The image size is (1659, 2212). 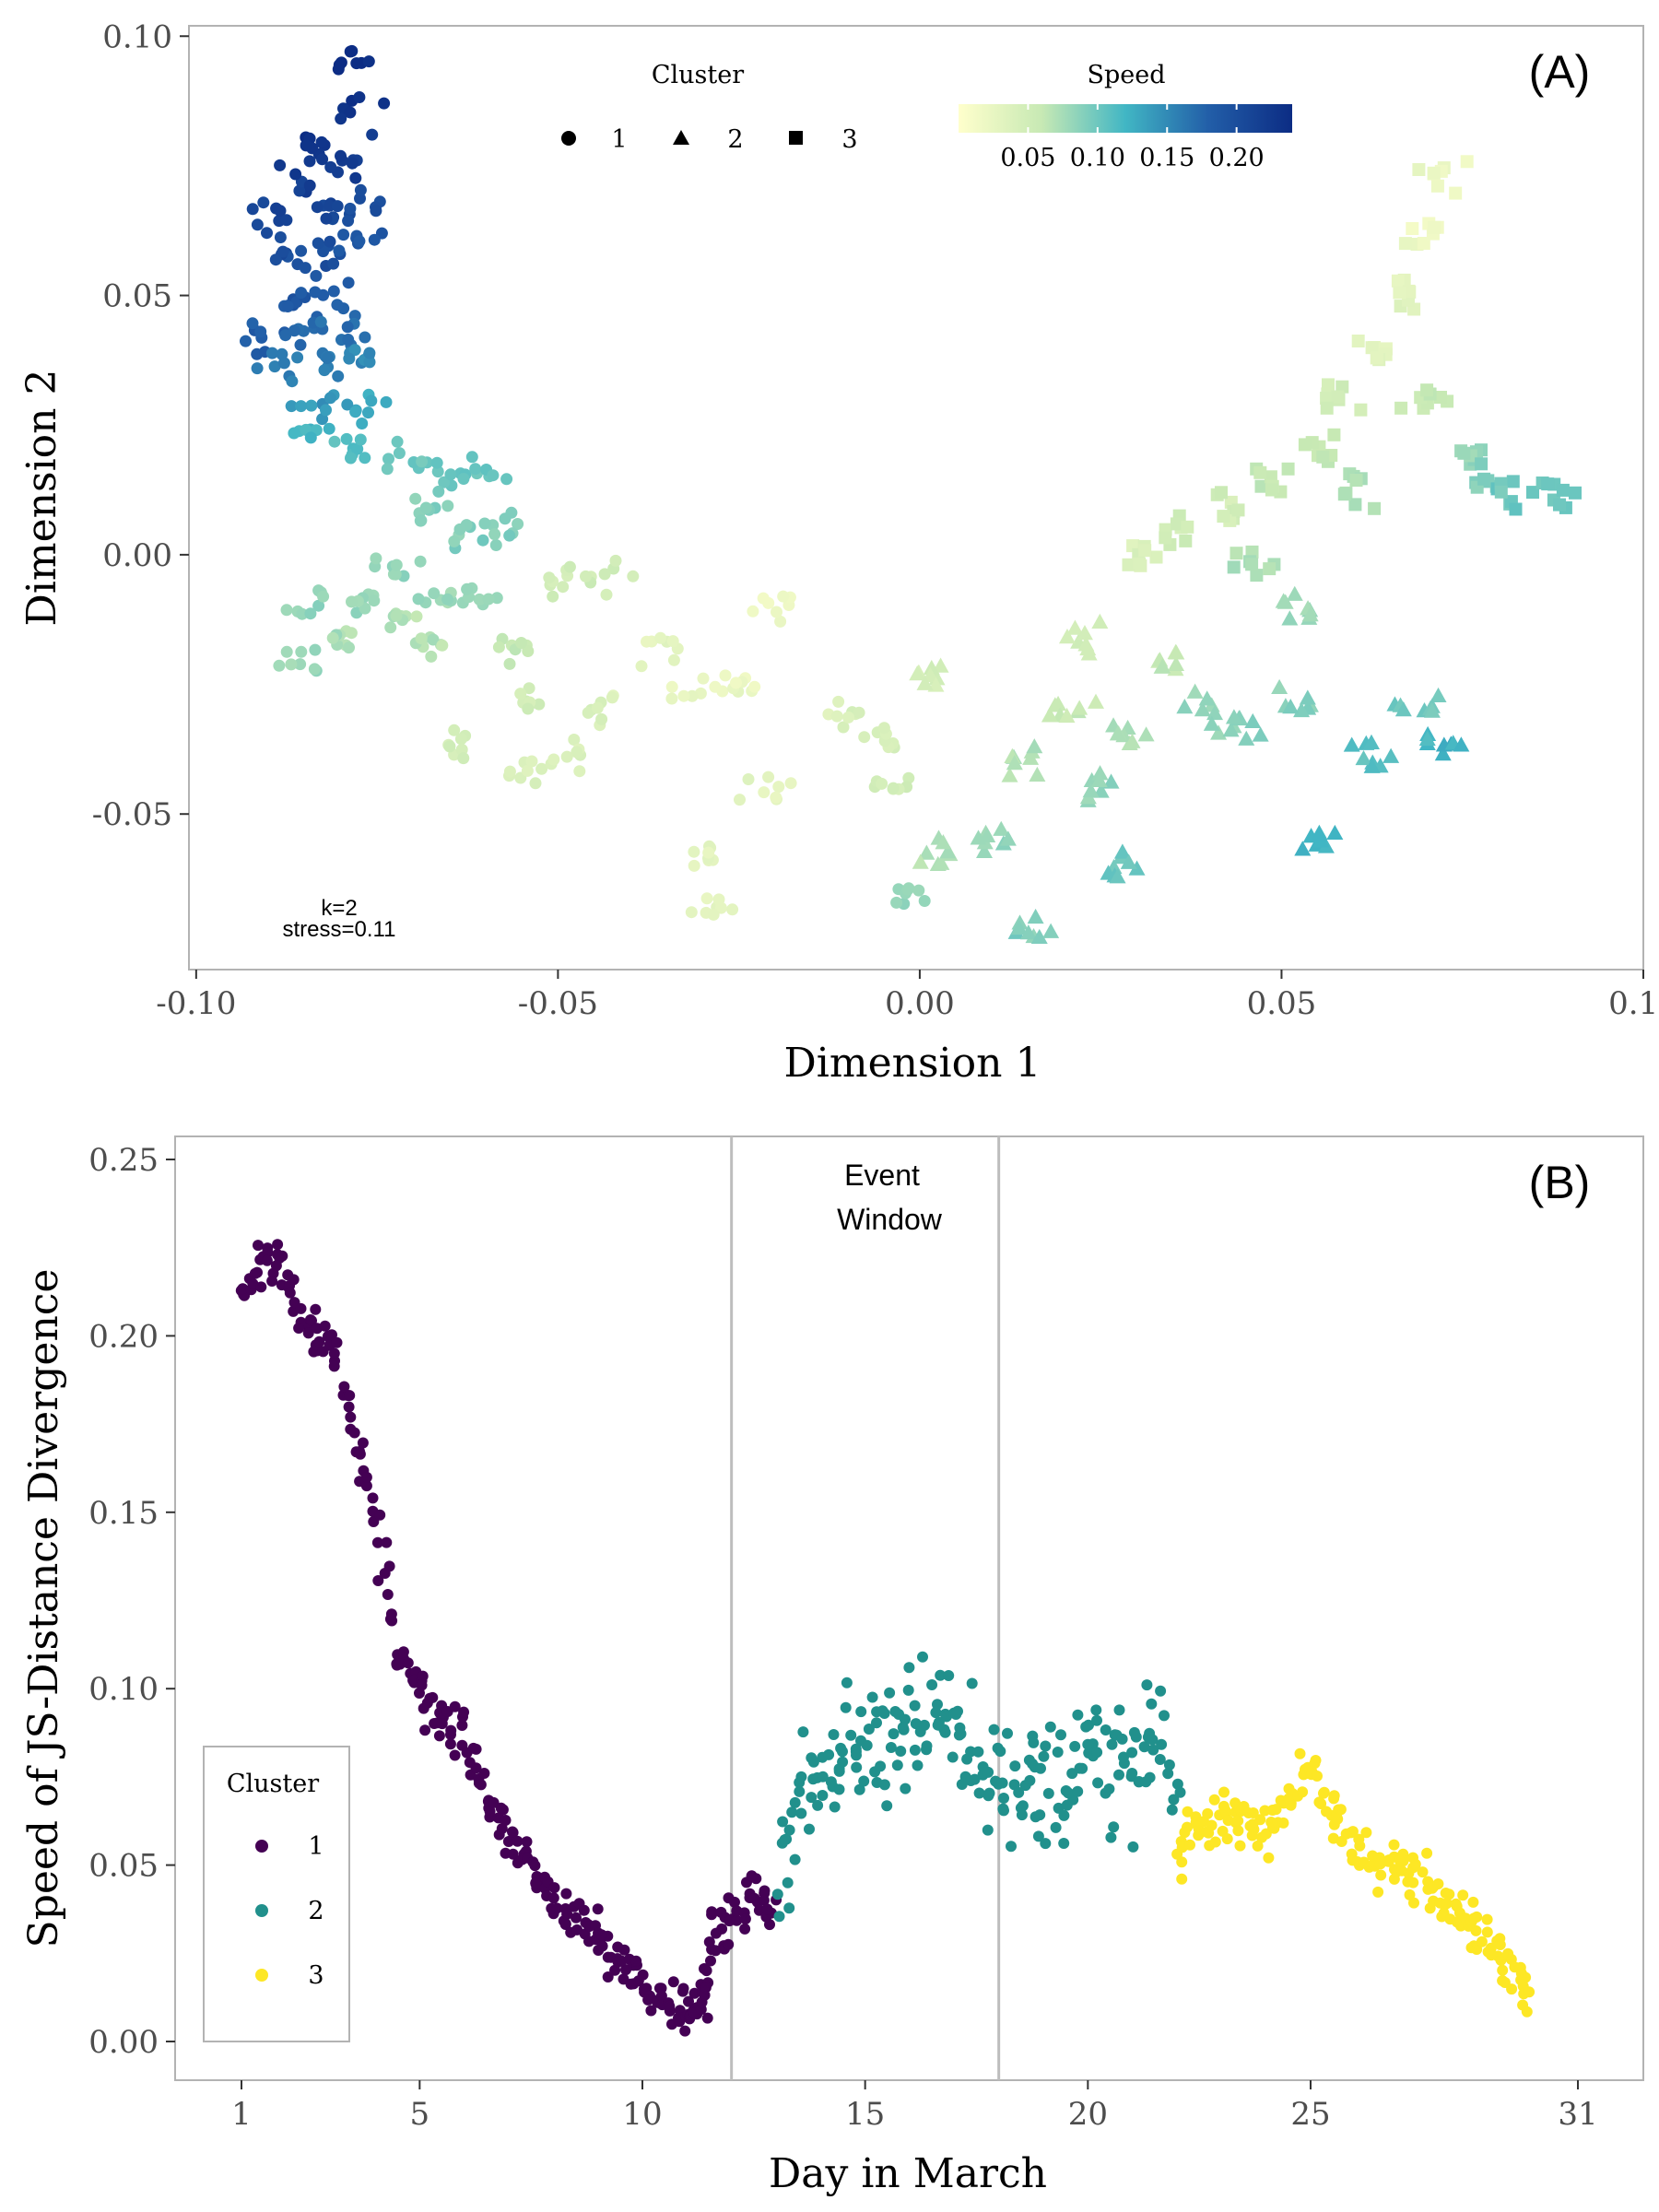 What do you see at coordinates (123, 1160) in the screenshot?
I see `y-tick-label: 0.25` at bounding box center [123, 1160].